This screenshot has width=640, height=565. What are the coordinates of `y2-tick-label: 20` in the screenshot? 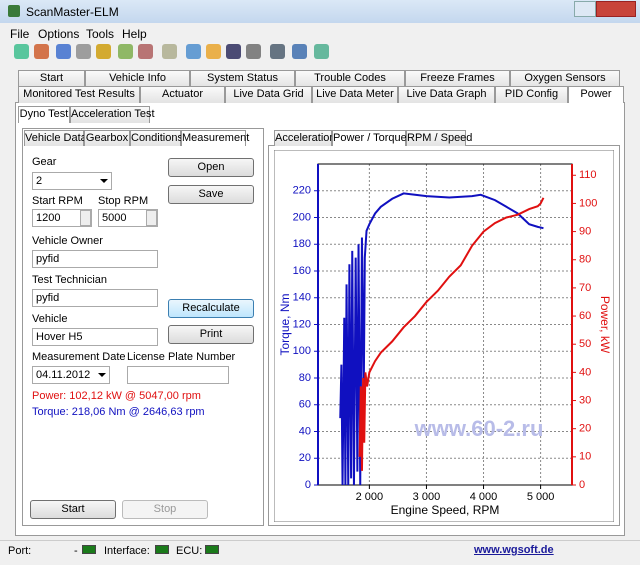 It's located at (585, 429).